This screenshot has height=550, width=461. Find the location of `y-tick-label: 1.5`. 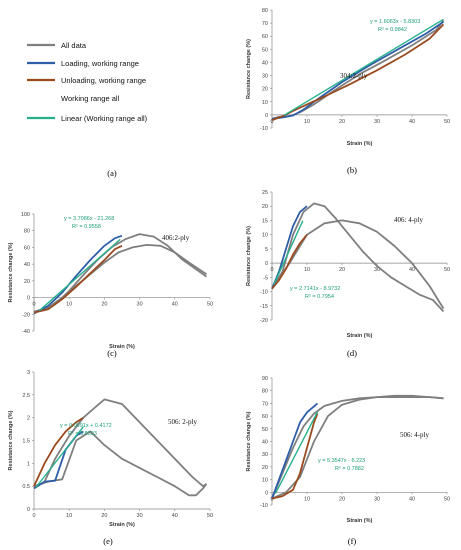

y-tick-label: 1.5 is located at coordinates (26, 442).